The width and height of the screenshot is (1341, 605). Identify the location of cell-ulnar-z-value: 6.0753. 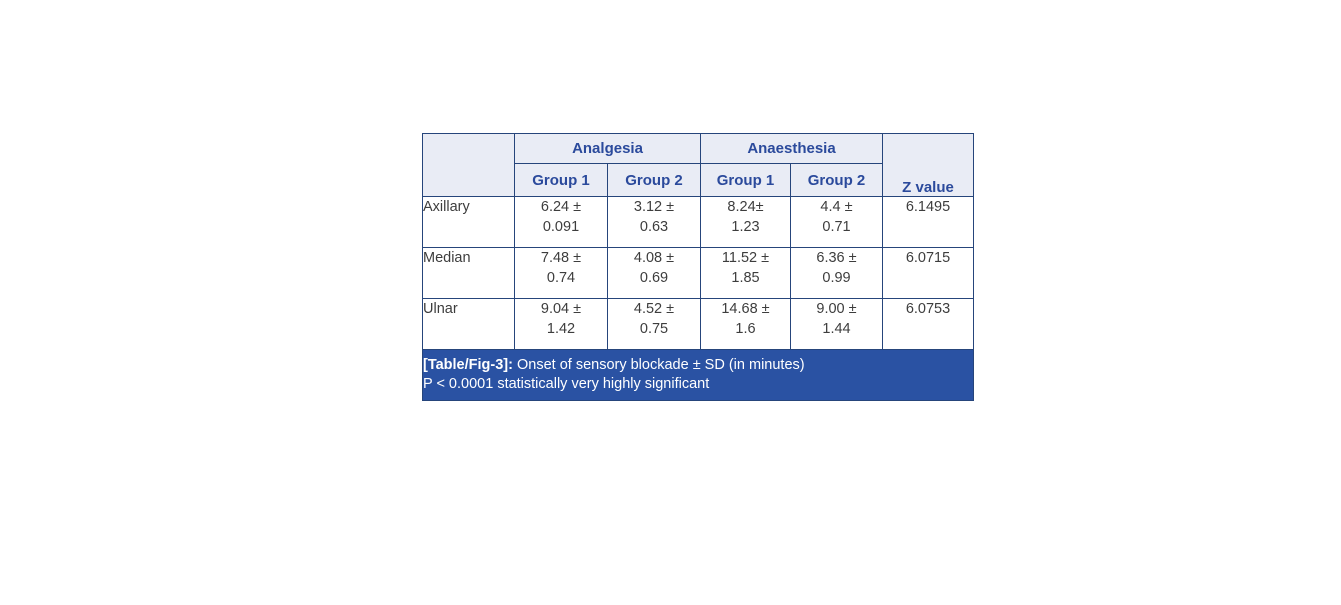
(928, 324).